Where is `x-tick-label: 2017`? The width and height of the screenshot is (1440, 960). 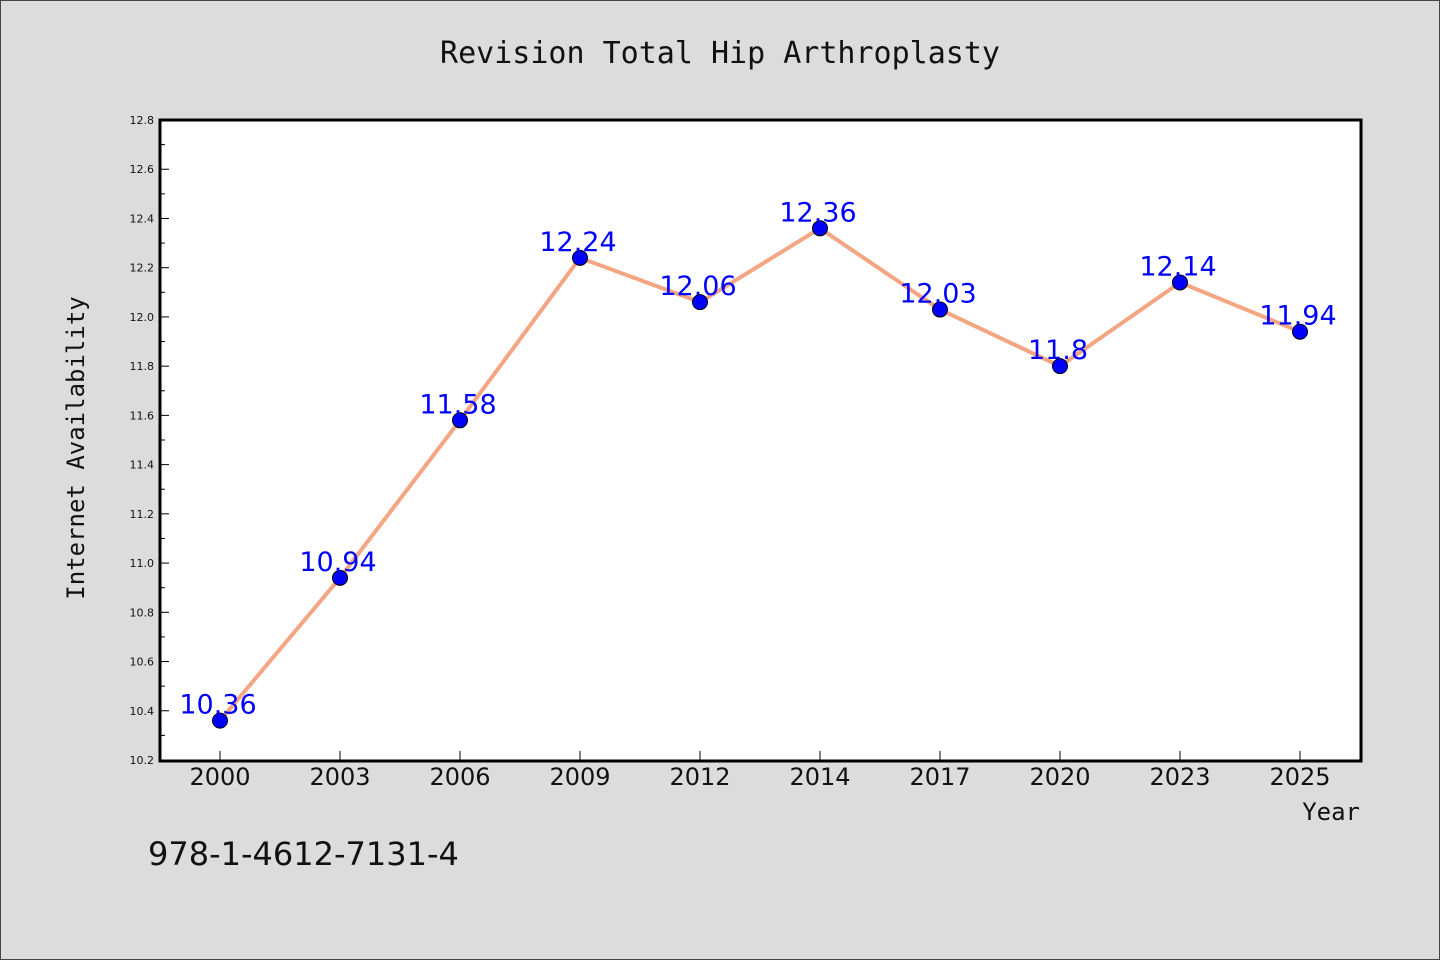 x-tick-label: 2017 is located at coordinates (939, 777).